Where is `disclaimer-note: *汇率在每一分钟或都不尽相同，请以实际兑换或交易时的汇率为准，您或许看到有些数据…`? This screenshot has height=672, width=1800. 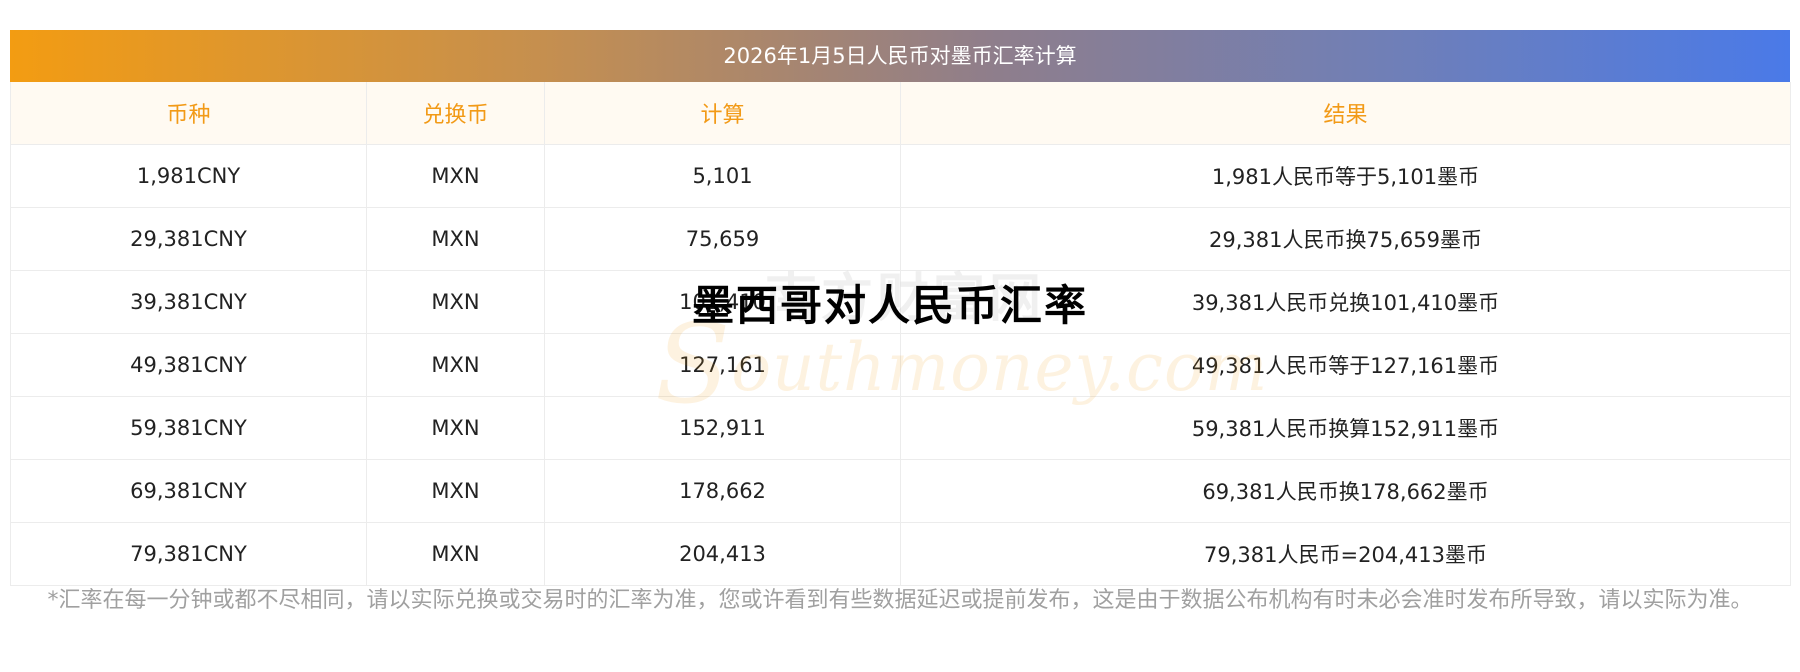
disclaimer-note: *汇率在每一分钟或都不尽相同，请以实际兑换或交易时的汇率为准，您或许看到有些数据… is located at coordinates (900, 600).